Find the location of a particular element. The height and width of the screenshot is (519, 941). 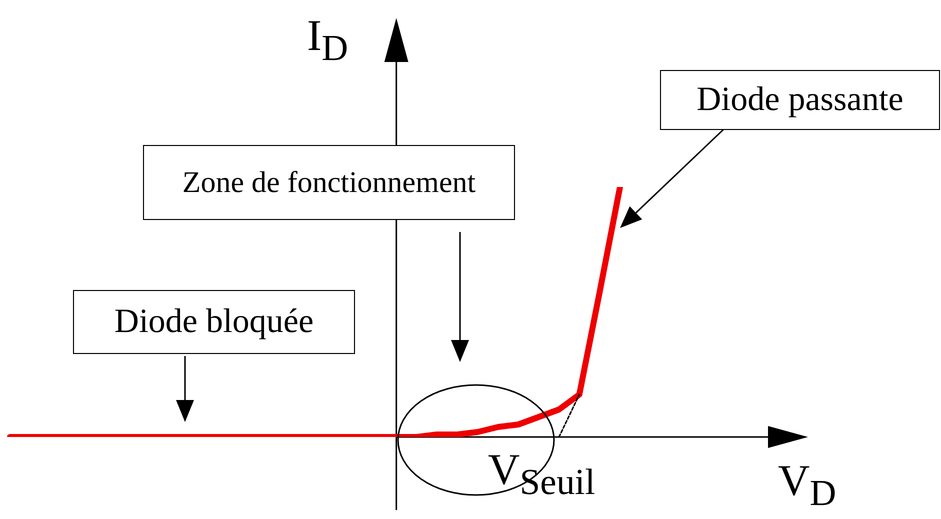

y-axis-title: I$_{D}$ is located at coordinates (327, 39).